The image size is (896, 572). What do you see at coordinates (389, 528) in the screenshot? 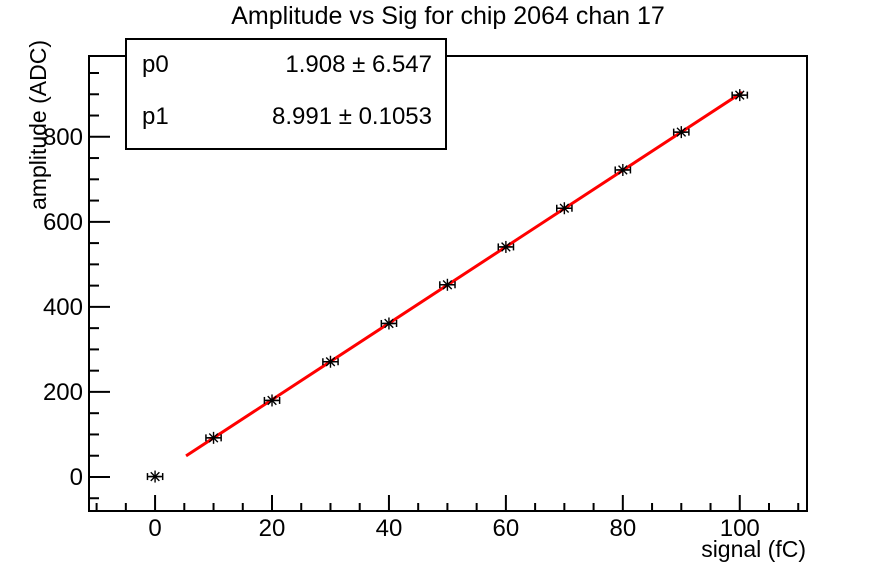
I see `x-tick-label: 40` at bounding box center [389, 528].